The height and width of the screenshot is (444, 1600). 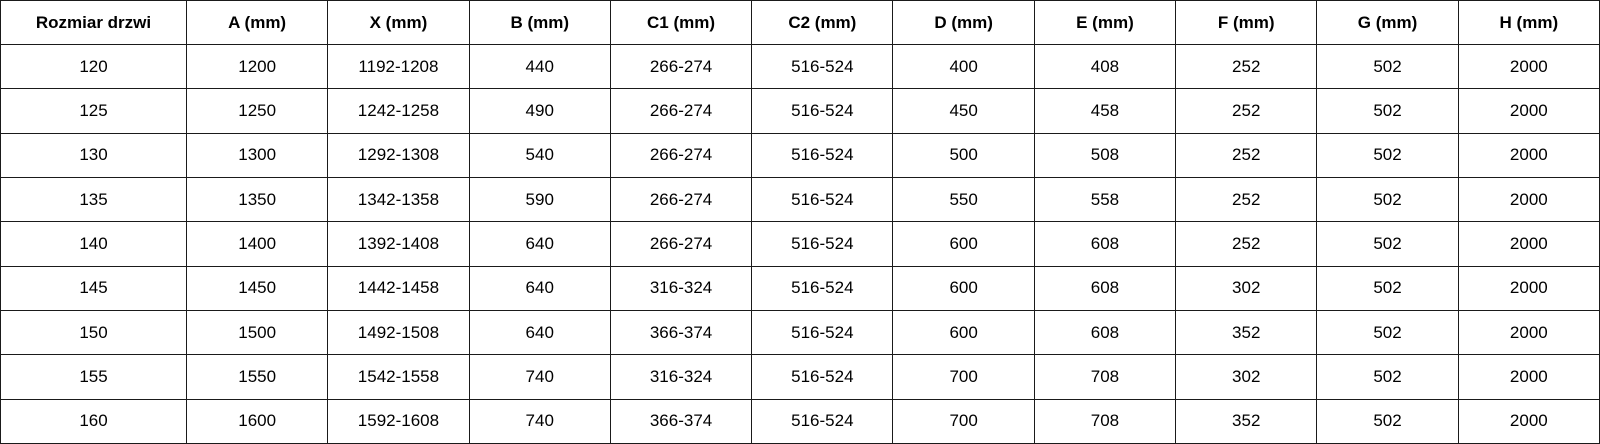 What do you see at coordinates (398, 111) in the screenshot?
I see `table-cell: 1242-1258` at bounding box center [398, 111].